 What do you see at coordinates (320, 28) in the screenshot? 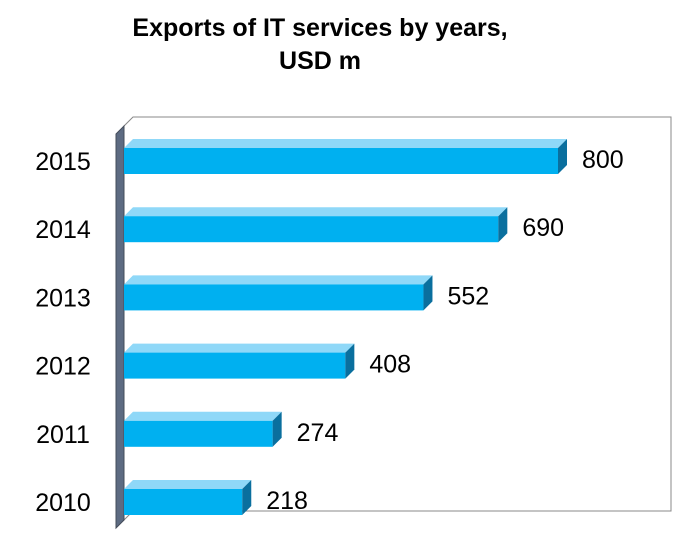
I see `chart-title: Exports of IT services by years,` at bounding box center [320, 28].